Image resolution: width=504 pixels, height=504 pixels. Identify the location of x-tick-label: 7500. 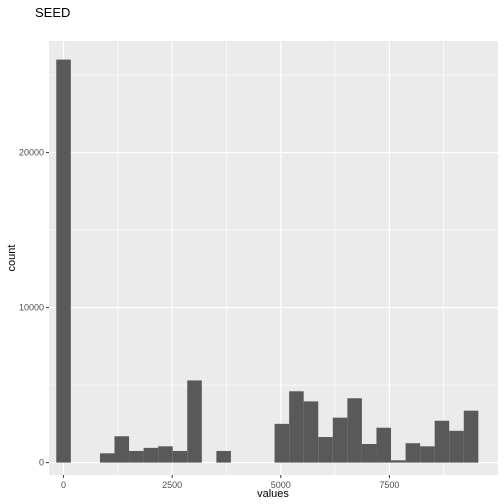
(389, 485).